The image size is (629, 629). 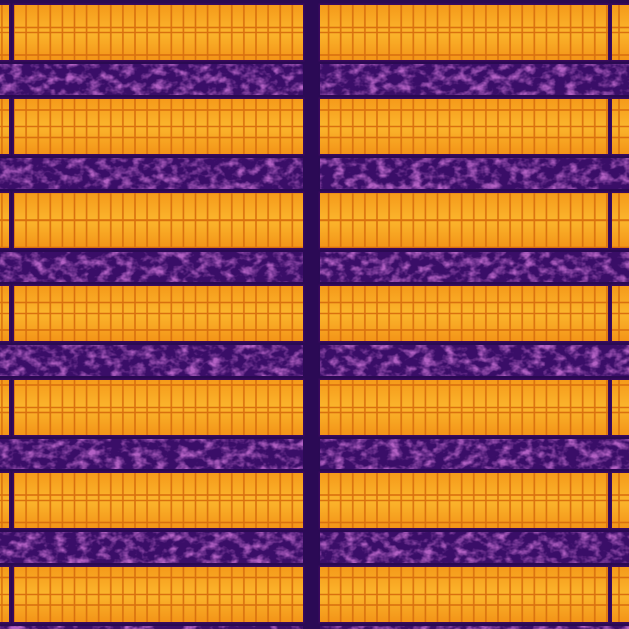 What do you see at coordinates (311, 314) in the screenshot?
I see `column-gap` at bounding box center [311, 314].